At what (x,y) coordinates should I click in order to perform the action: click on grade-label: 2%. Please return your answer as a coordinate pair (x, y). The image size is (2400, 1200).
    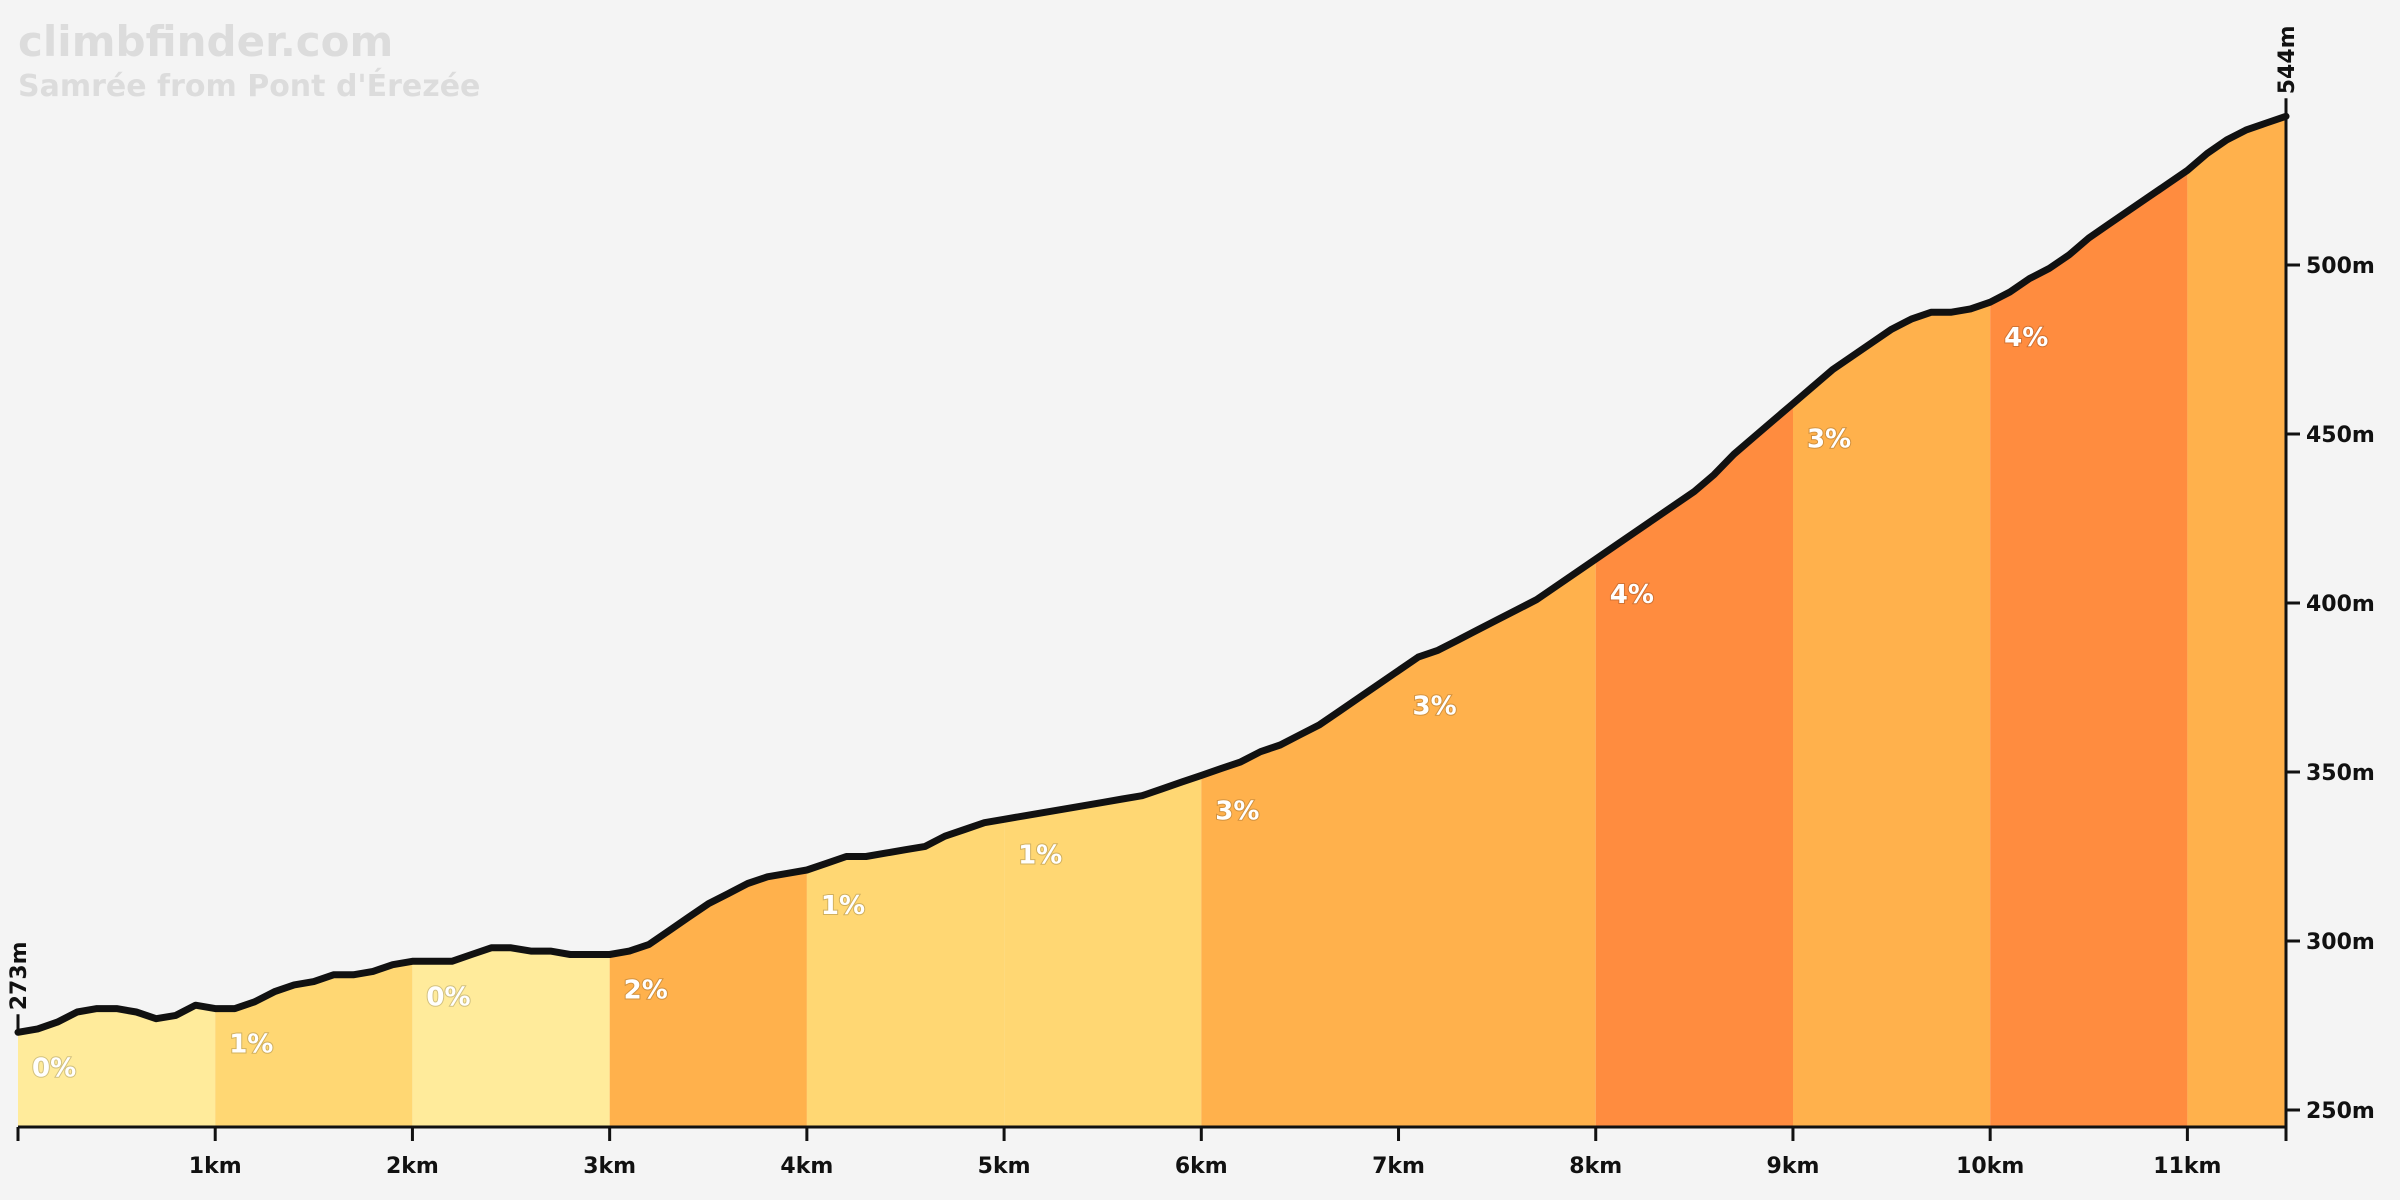
    Looking at the image, I should click on (646, 991).